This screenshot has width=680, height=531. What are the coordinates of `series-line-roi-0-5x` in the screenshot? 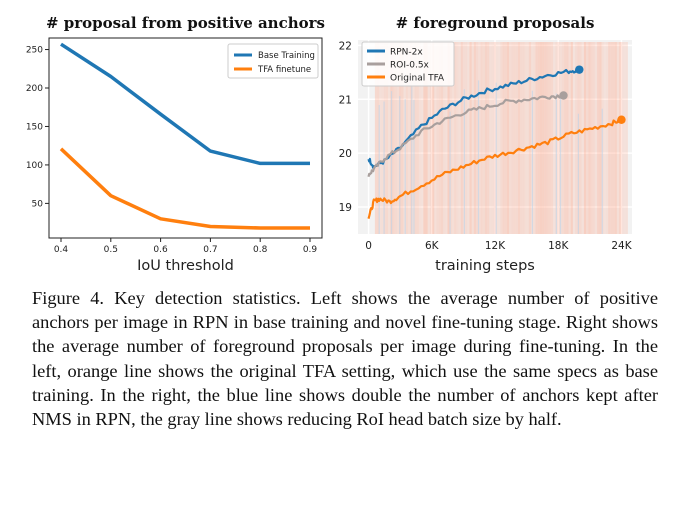 It's located at (466, 136).